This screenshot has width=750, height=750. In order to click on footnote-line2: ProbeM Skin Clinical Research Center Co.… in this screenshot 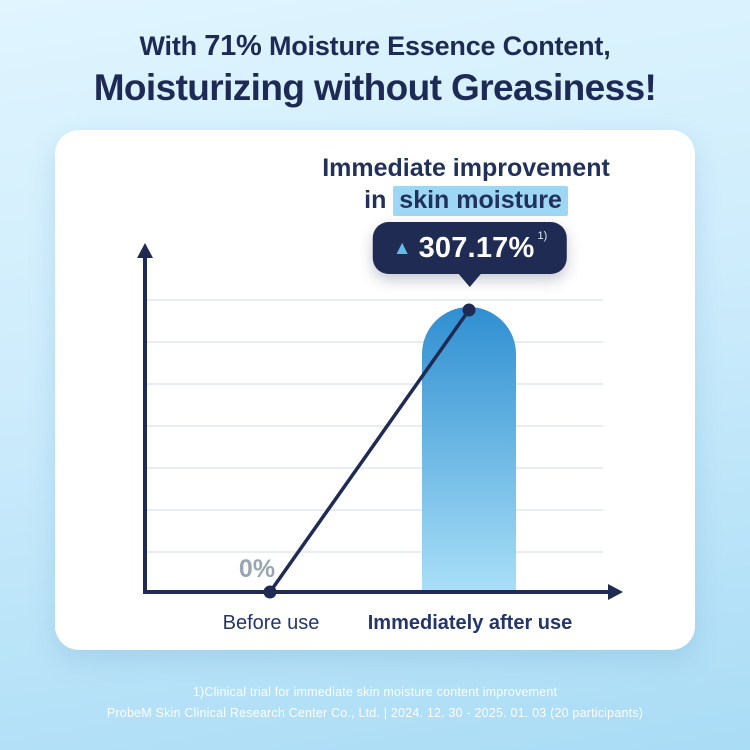, I will do `click(375, 712)`.